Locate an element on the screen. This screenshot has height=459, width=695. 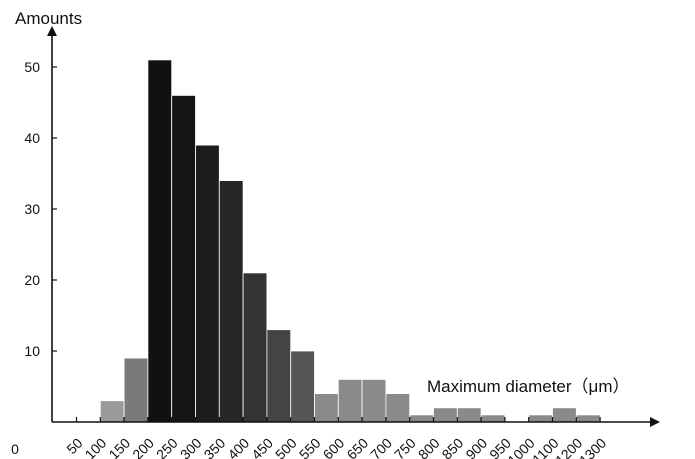
y-axis-title: Amounts is located at coordinates (48, 18).